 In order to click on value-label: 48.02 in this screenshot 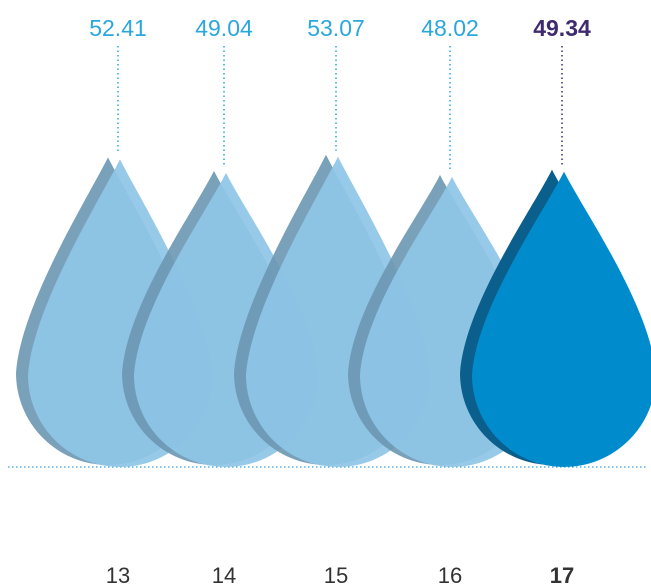, I will do `click(450, 28)`.